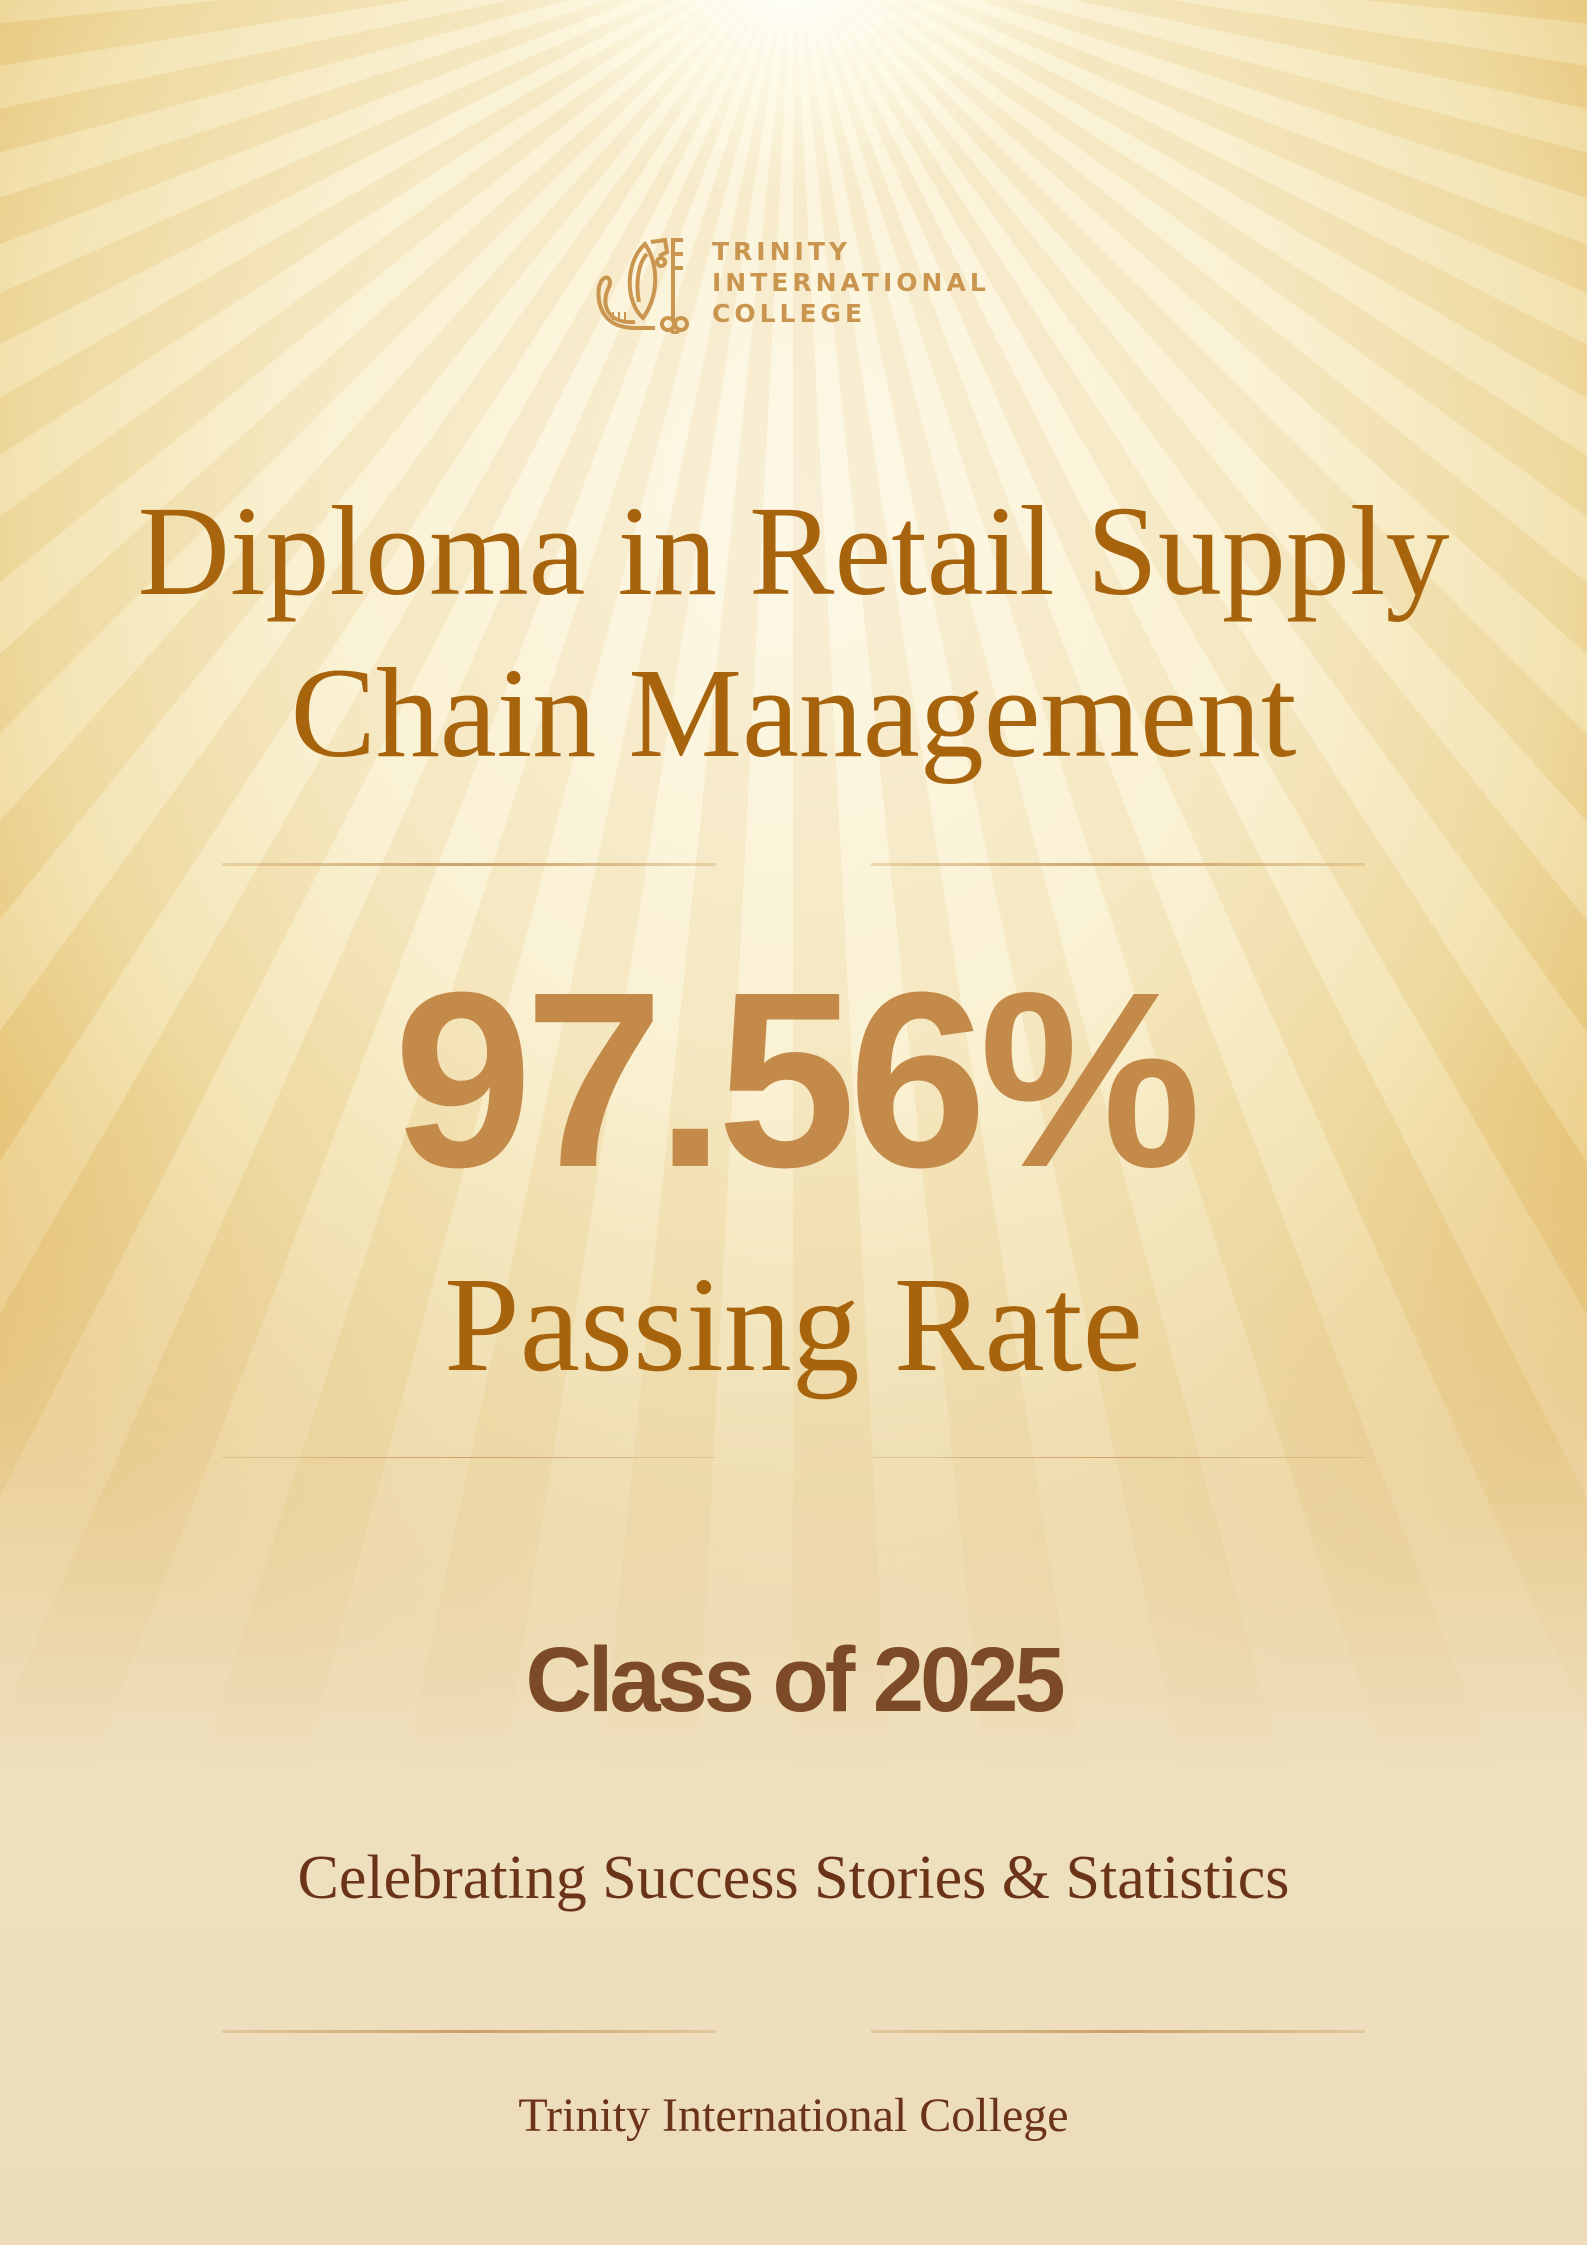  What do you see at coordinates (793, 1325) in the screenshot?
I see `passing-rate-label: Passing Rate` at bounding box center [793, 1325].